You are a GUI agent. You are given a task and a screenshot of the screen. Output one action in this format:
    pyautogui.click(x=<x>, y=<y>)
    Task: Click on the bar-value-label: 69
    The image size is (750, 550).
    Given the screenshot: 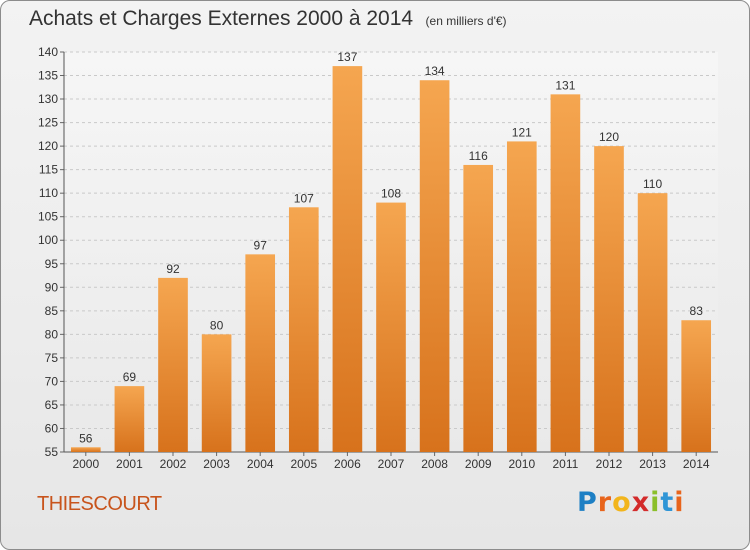 What is the action you would take?
    pyautogui.click(x=130, y=377)
    